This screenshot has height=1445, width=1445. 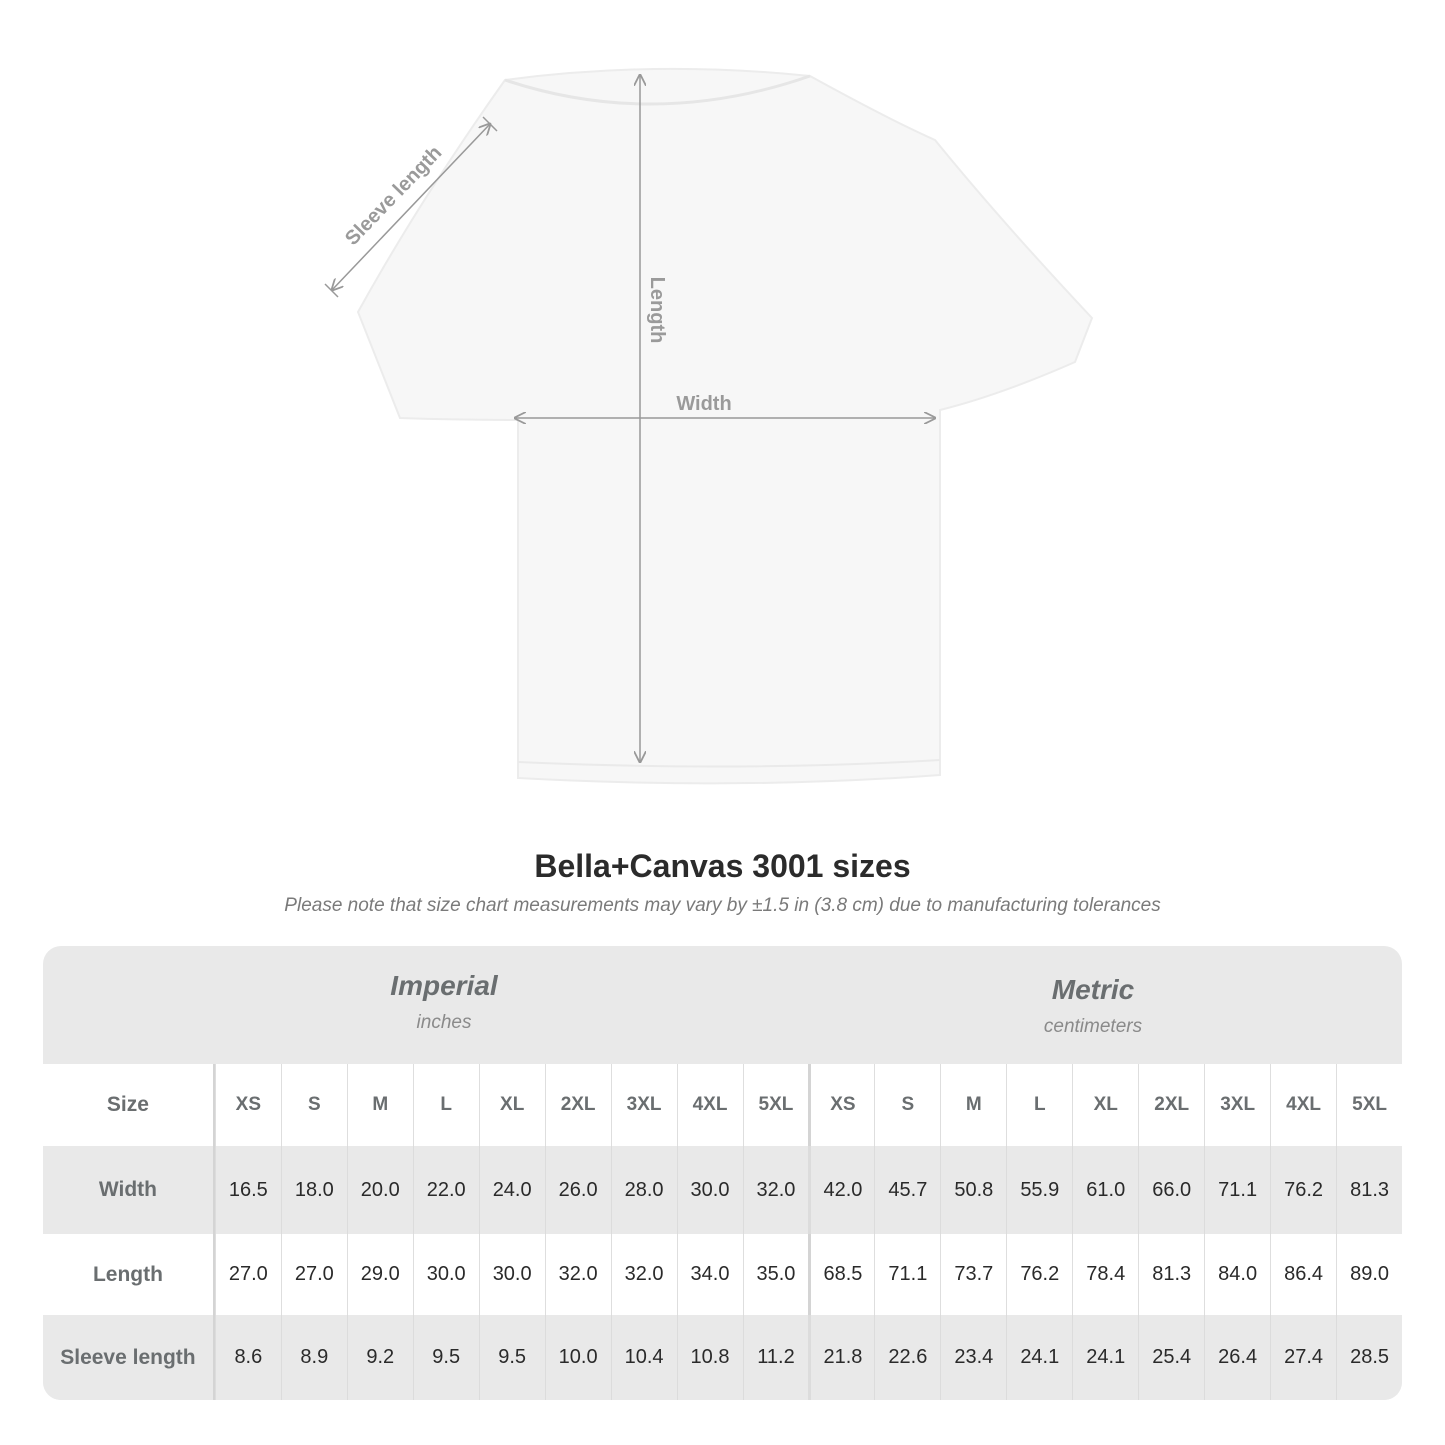 I want to click on table-cell: 24.0, so click(x=511, y=1190).